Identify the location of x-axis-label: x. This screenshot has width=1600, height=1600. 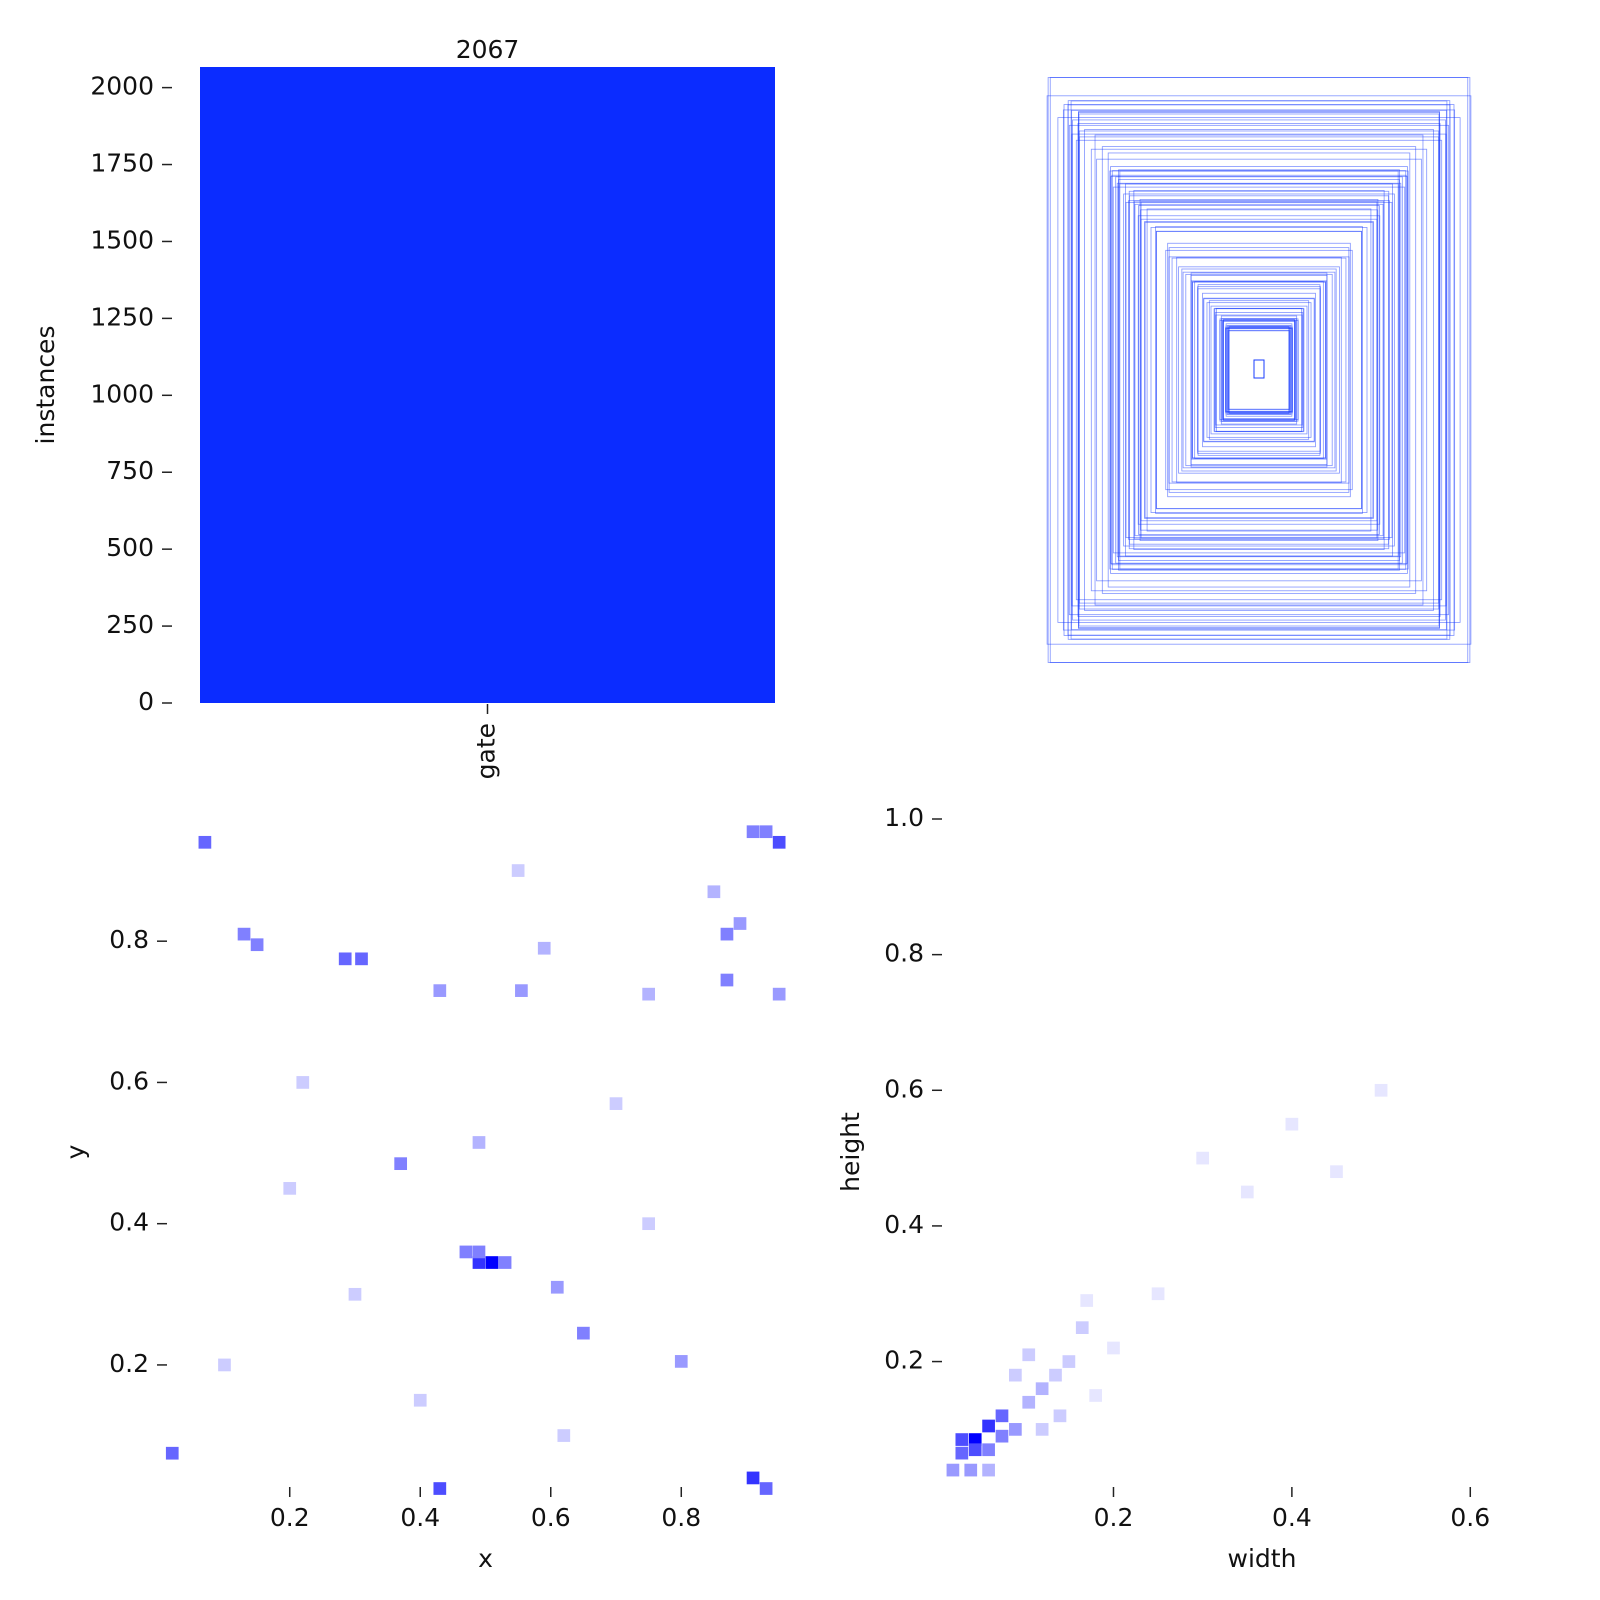
(485, 1558).